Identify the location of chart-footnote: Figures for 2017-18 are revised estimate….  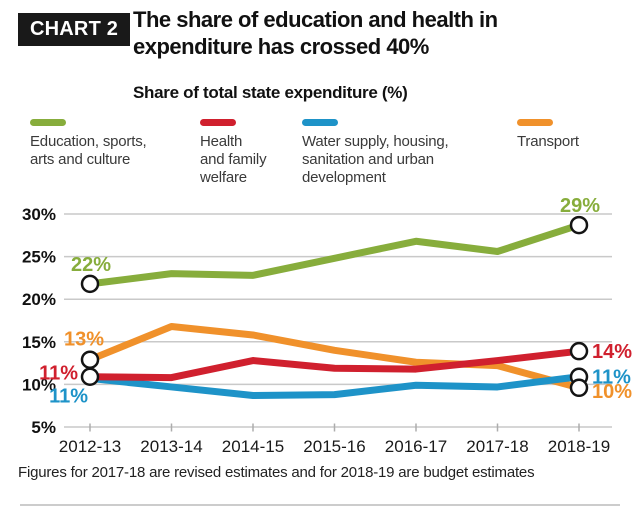
(276, 472).